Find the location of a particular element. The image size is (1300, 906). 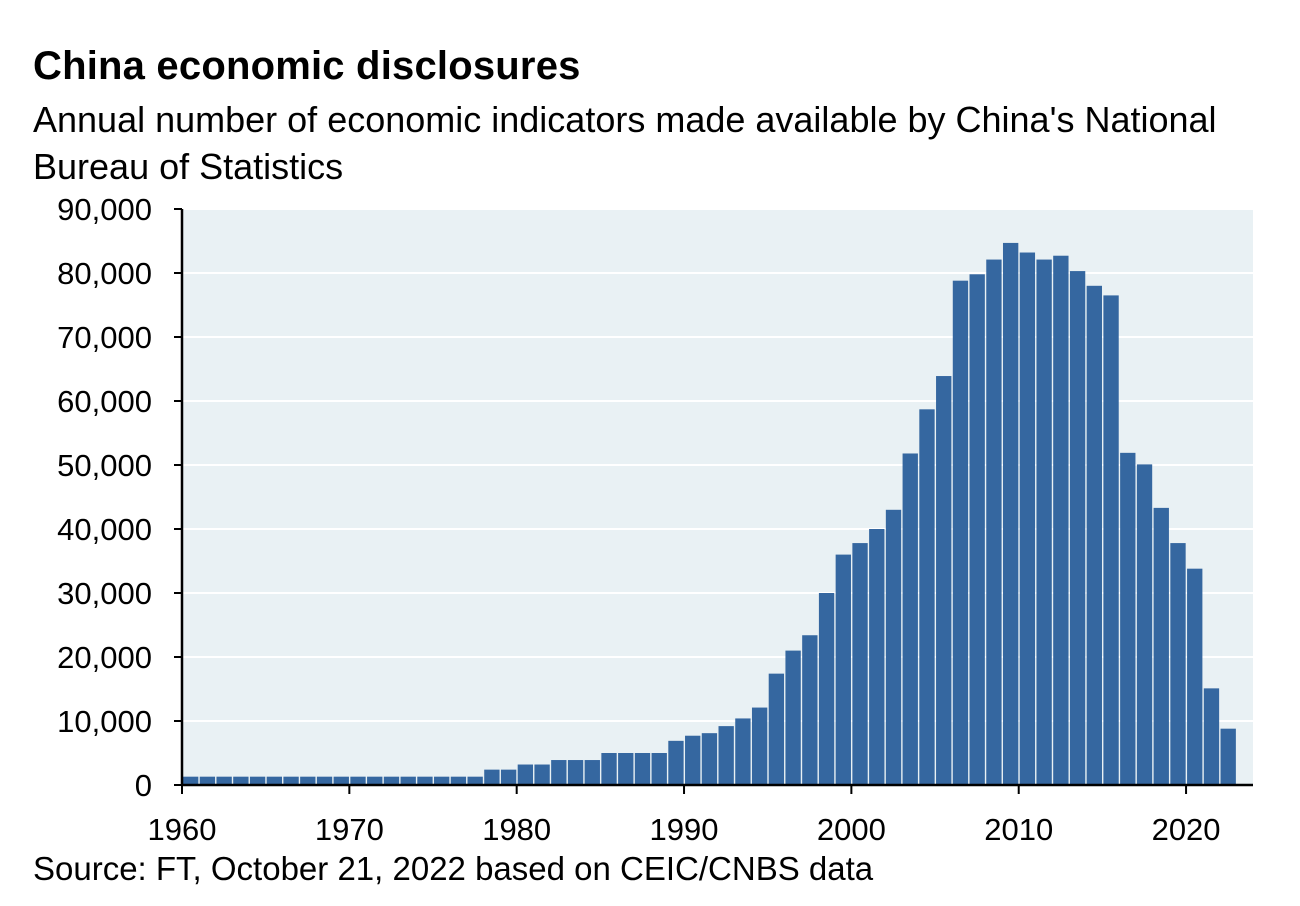

bar-2005 is located at coordinates (944, 580).